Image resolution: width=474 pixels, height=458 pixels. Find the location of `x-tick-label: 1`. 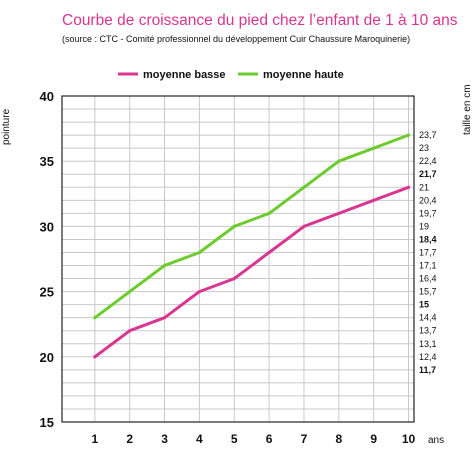

x-tick-label: 1 is located at coordinates (95, 439).